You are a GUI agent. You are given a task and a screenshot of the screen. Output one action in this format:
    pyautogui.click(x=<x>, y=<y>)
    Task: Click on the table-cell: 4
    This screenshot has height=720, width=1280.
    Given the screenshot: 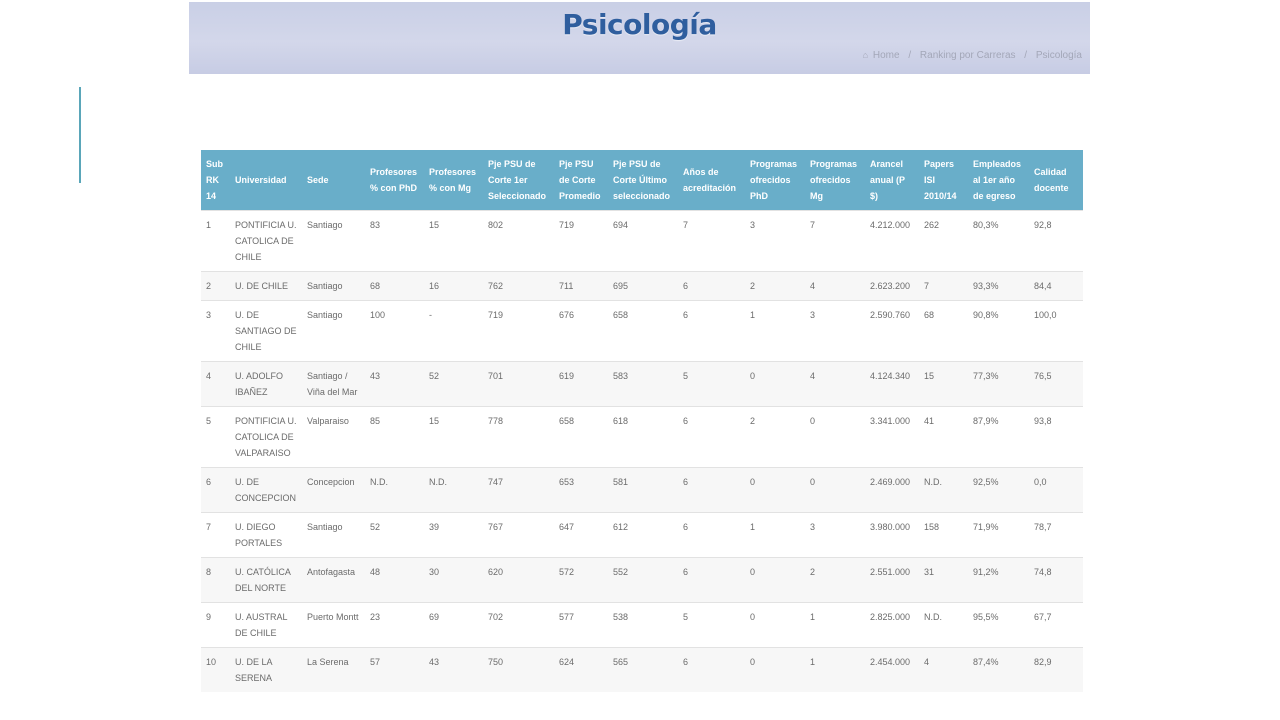 What is the action you would take?
    pyautogui.click(x=943, y=669)
    